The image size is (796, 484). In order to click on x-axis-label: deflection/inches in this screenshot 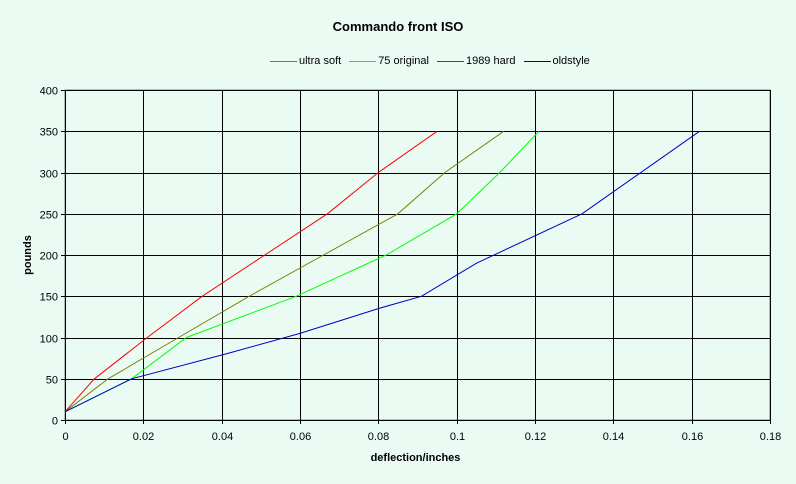, I will do `click(416, 458)`.